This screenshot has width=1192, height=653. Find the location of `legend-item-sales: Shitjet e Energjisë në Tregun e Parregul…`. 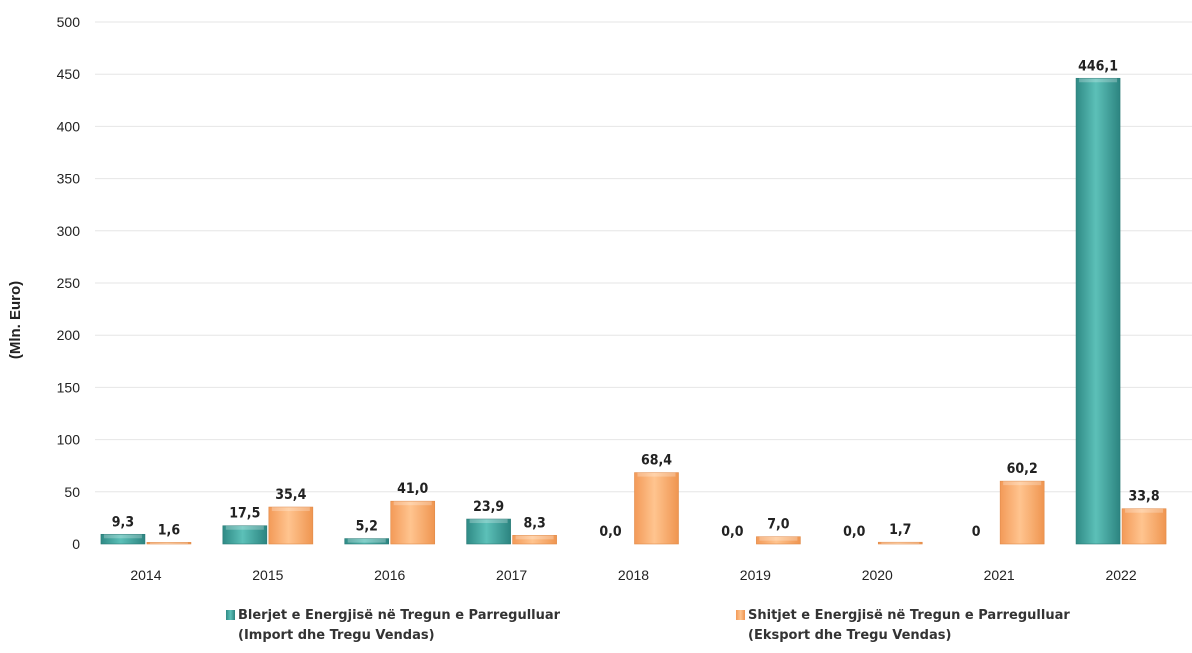

legend-item-sales: Shitjet e Energjisë në Tregun e Parregul… is located at coordinates (903, 626).